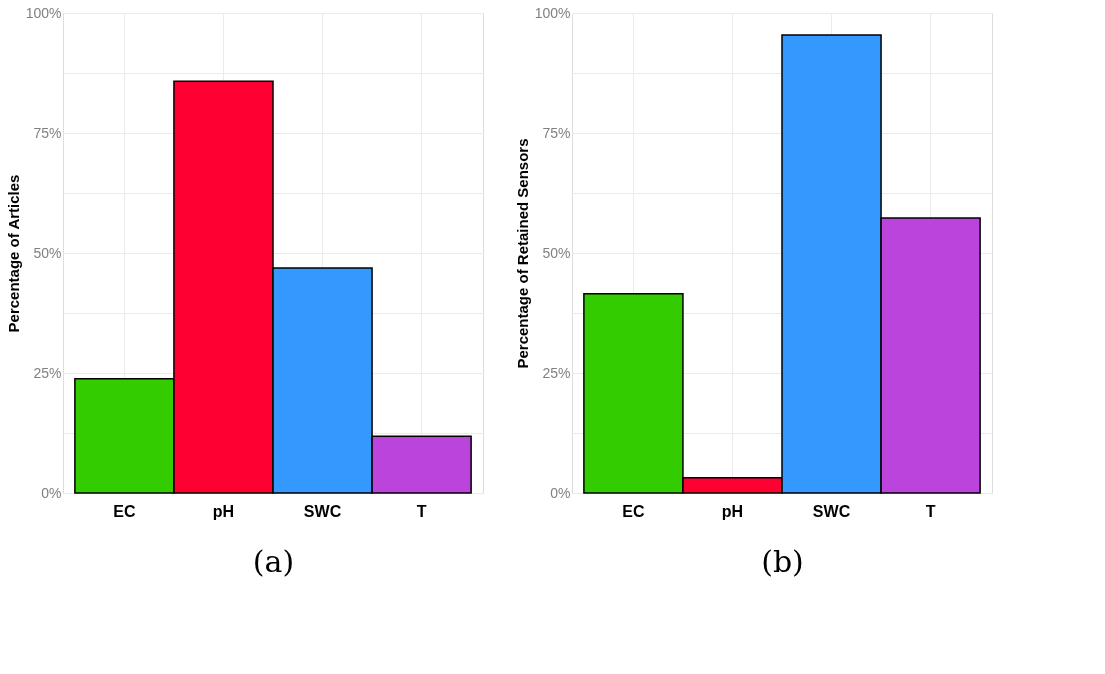 The width and height of the screenshot is (1105, 674). What do you see at coordinates (782, 561) in the screenshot?
I see `x-axis-title: (b)` at bounding box center [782, 561].